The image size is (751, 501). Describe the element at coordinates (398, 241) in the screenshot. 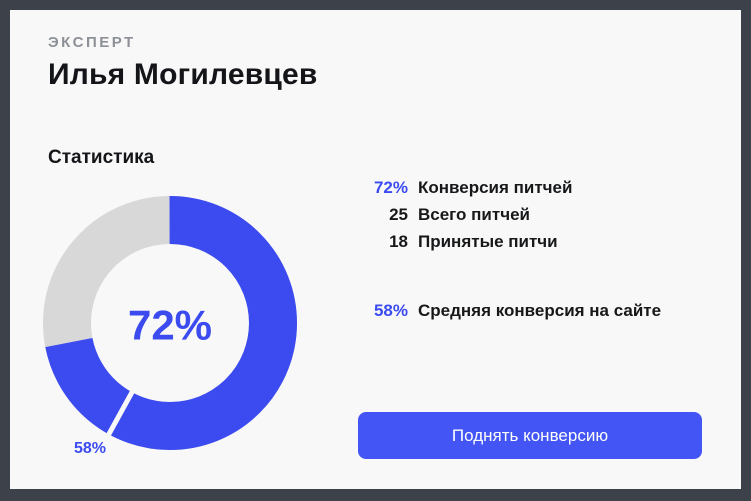

I see `stat-value: 18` at that location.